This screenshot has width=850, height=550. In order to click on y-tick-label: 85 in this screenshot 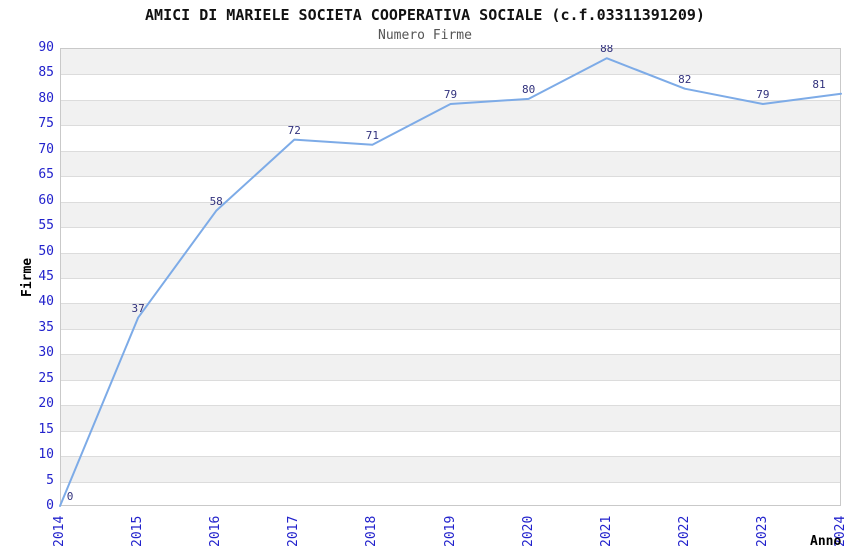, I will do `click(46, 73)`.